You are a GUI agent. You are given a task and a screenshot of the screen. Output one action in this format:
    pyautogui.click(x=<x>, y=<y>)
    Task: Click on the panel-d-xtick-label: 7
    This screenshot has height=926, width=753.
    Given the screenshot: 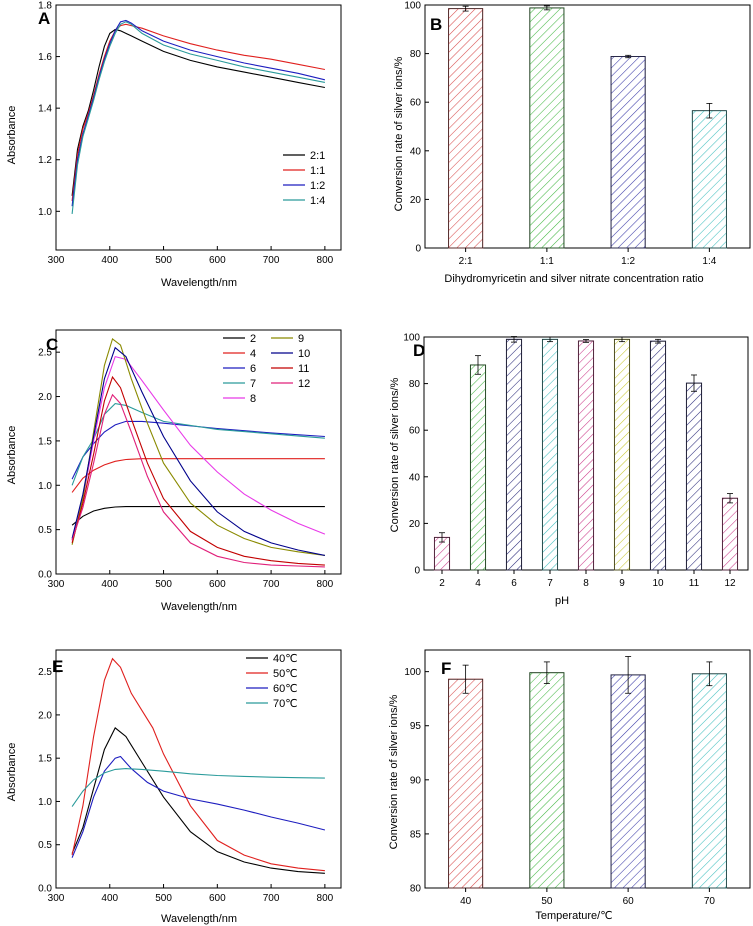 What is the action you would take?
    pyautogui.click(x=550, y=583)
    